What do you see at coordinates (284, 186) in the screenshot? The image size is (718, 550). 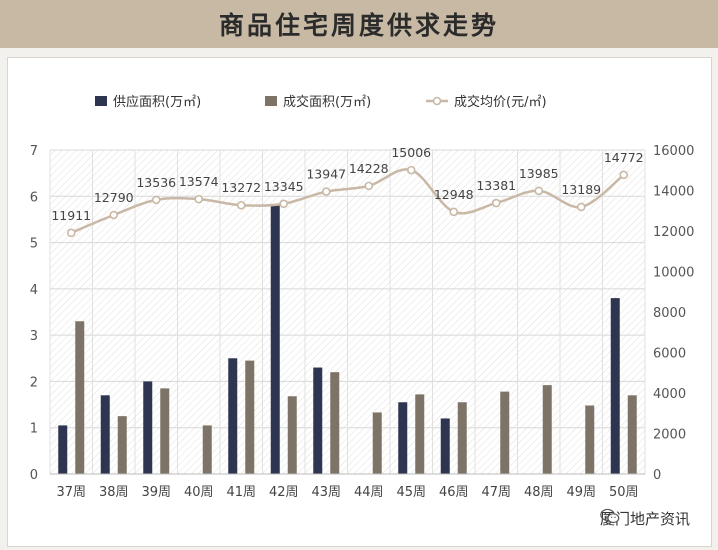 I see `price-data-label: 13345` at bounding box center [284, 186].